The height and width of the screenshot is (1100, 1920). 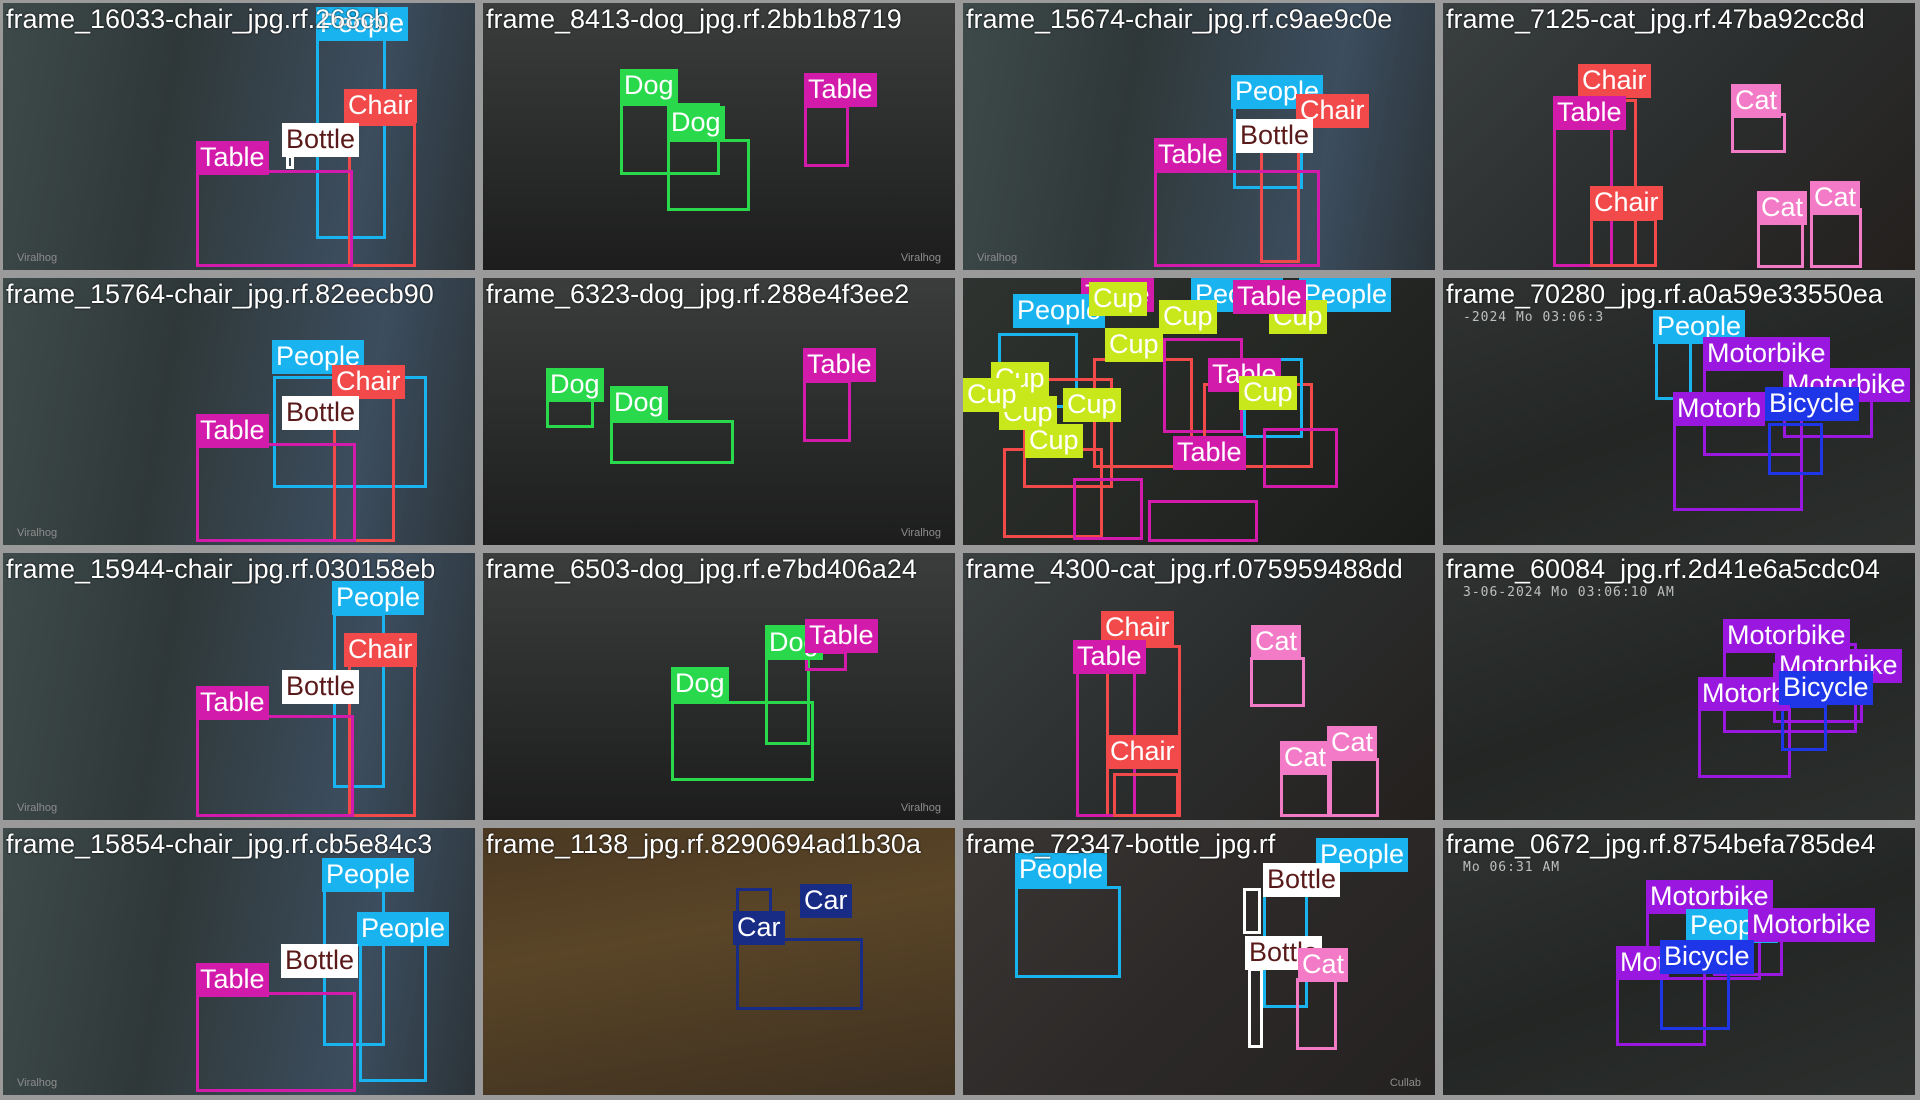 I want to click on video-timestamp: -2024 Mo 03:06:3, so click(x=1534, y=317).